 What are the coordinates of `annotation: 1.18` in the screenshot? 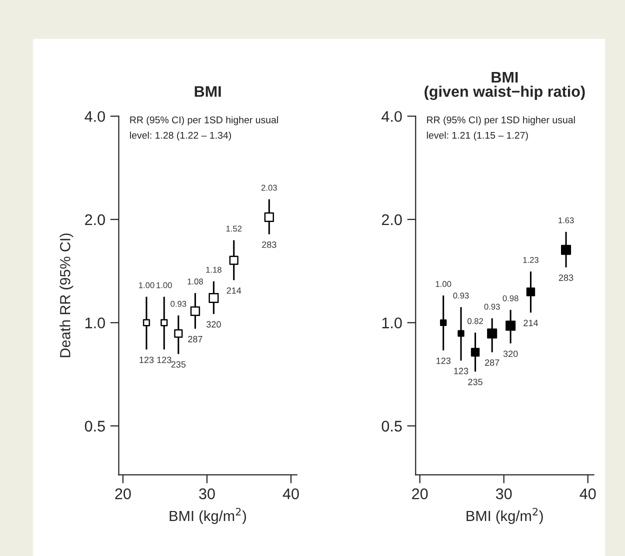 It's located at (214, 269).